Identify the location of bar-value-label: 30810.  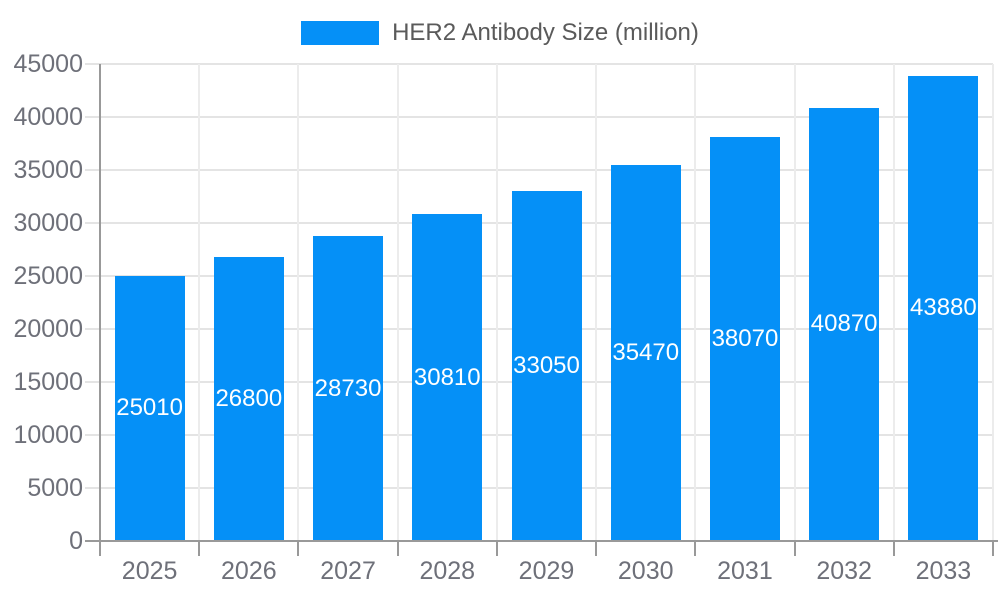
(447, 377).